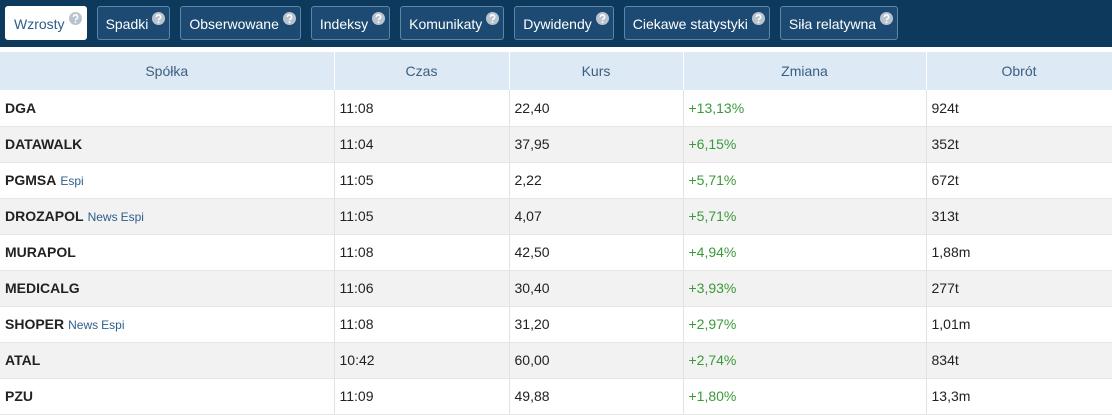 The image size is (1112, 415). I want to click on price: 49,88, so click(596, 396).